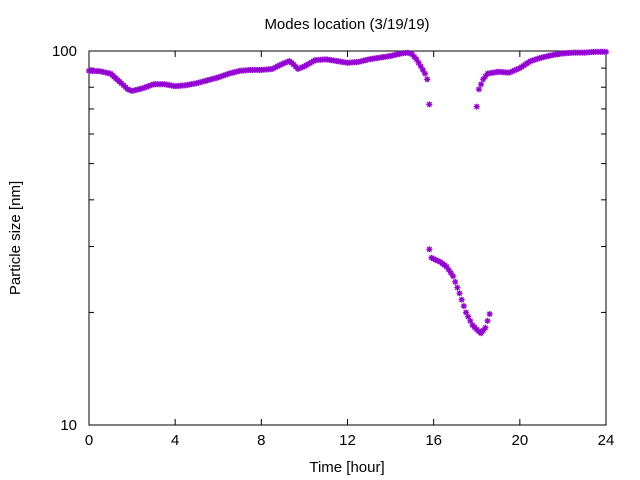 This screenshot has height=480, width=640. What do you see at coordinates (89, 440) in the screenshot?
I see `x-tick-label: 0` at bounding box center [89, 440].